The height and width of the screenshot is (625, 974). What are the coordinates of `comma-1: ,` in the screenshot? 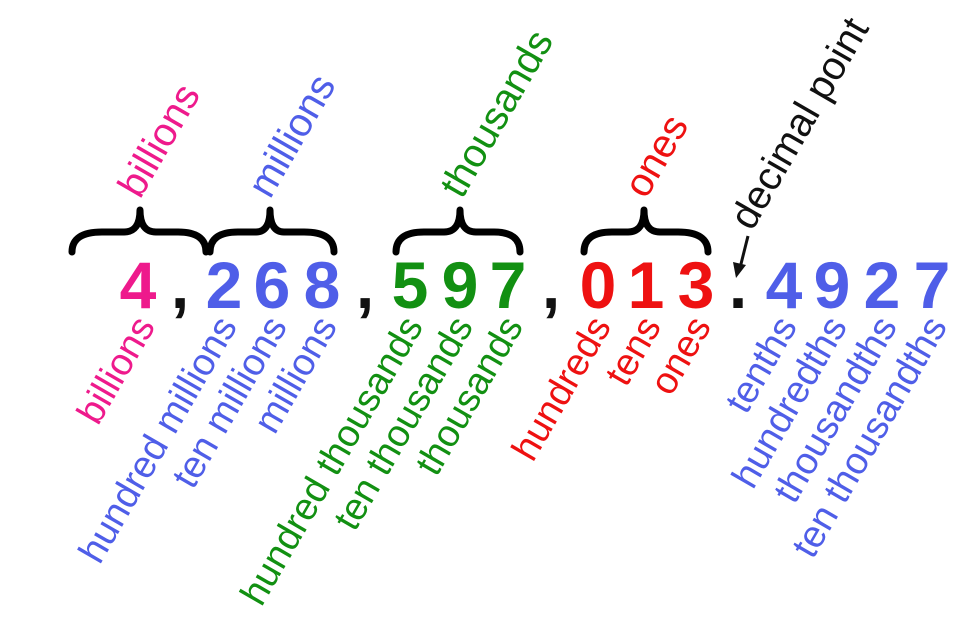 It's located at (180, 285).